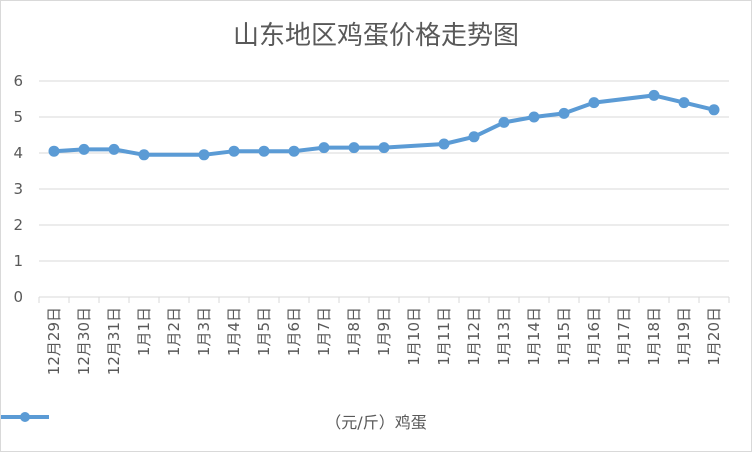 The width and height of the screenshot is (752, 452). What do you see at coordinates (684, 336) in the screenshot?
I see `x-tick-label: 1月19日` at bounding box center [684, 336].